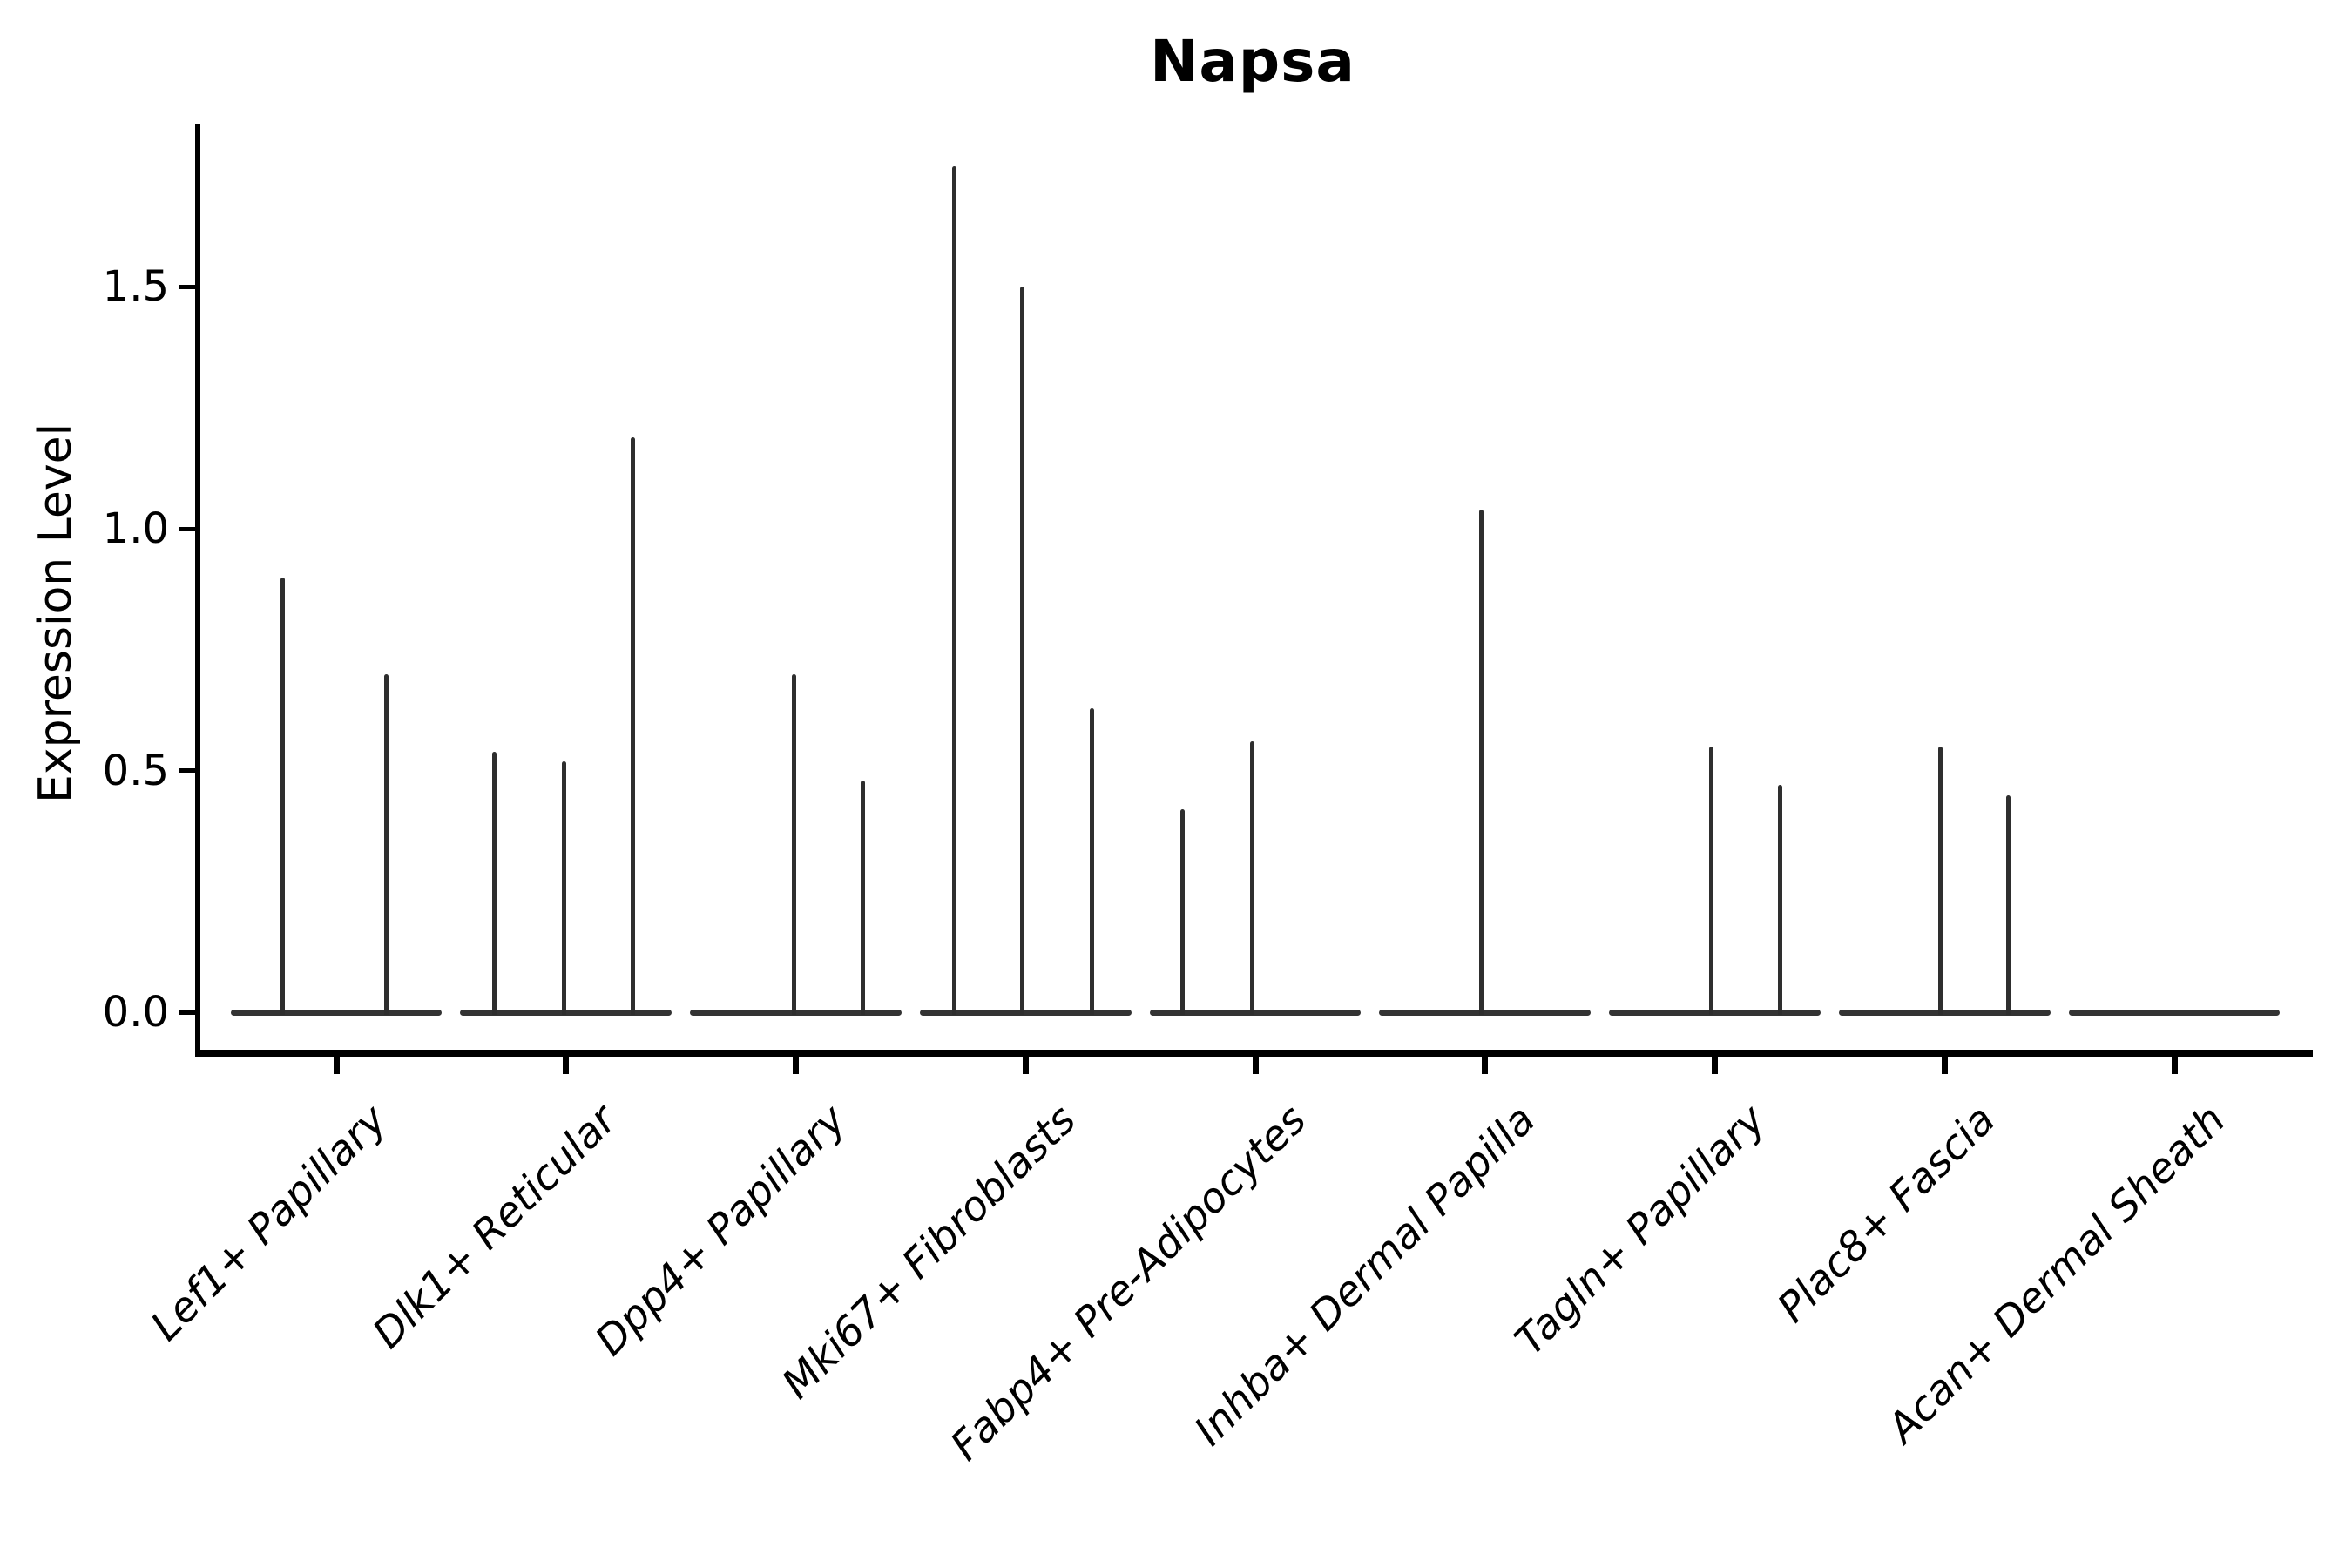 The width and height of the screenshot is (2352, 1568). I want to click on y-axis-tick-label: 0.0, so click(135, 1013).